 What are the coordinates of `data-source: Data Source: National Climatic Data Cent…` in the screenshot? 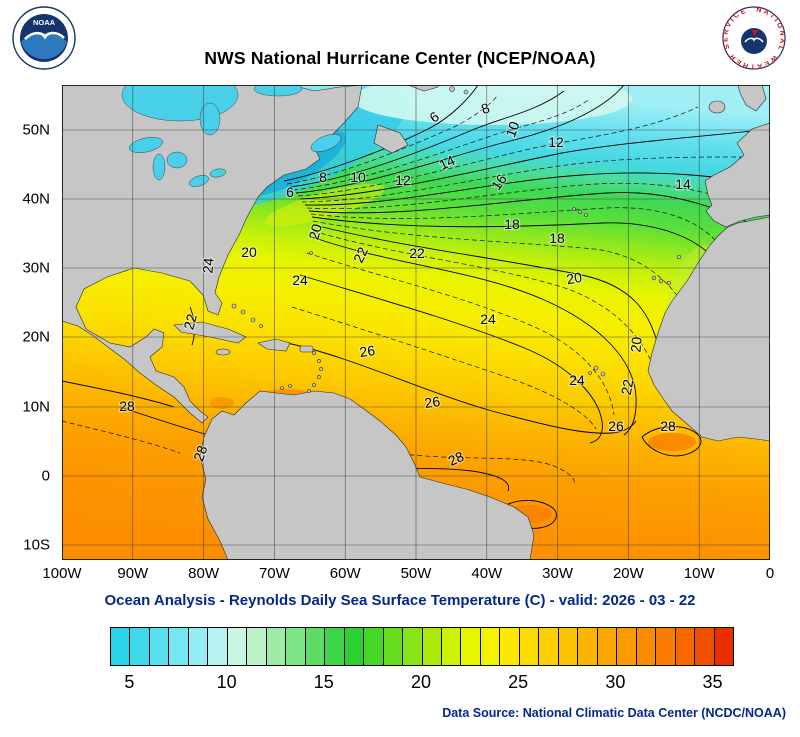 It's located at (614, 713).